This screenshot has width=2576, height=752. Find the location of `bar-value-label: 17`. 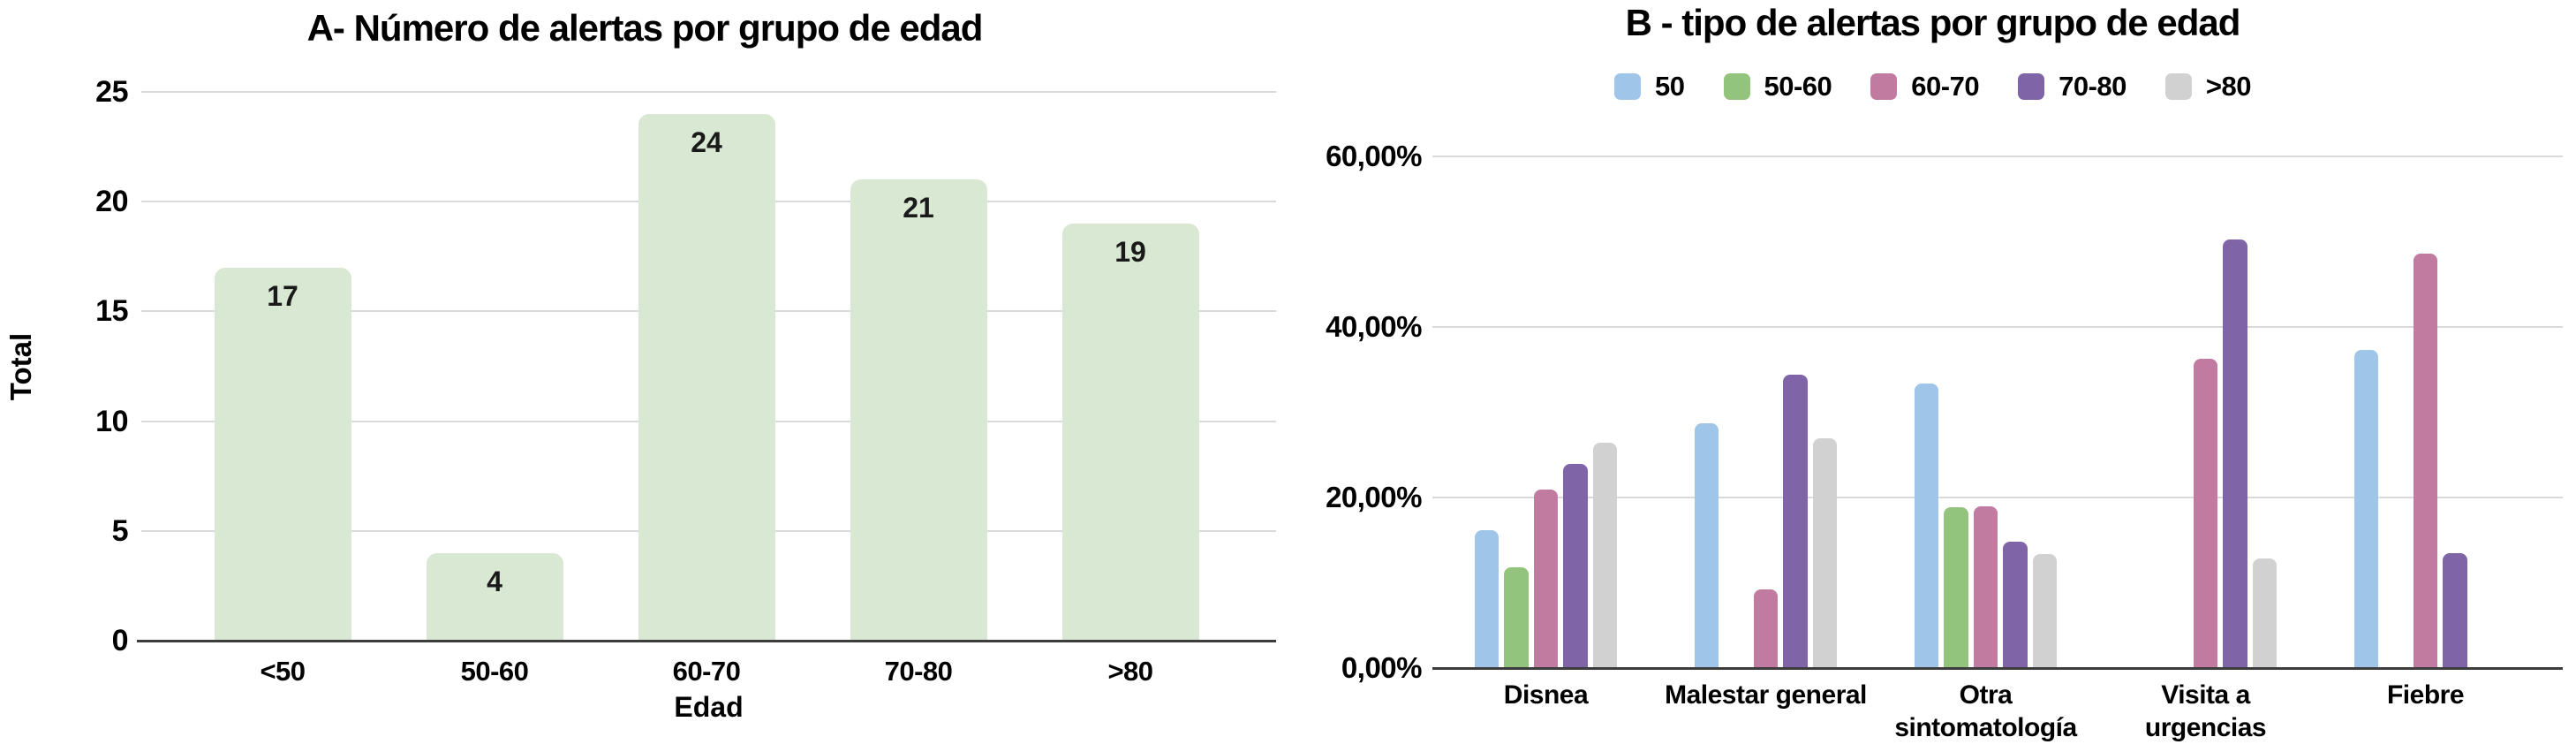

bar-value-label: 17 is located at coordinates (282, 295).